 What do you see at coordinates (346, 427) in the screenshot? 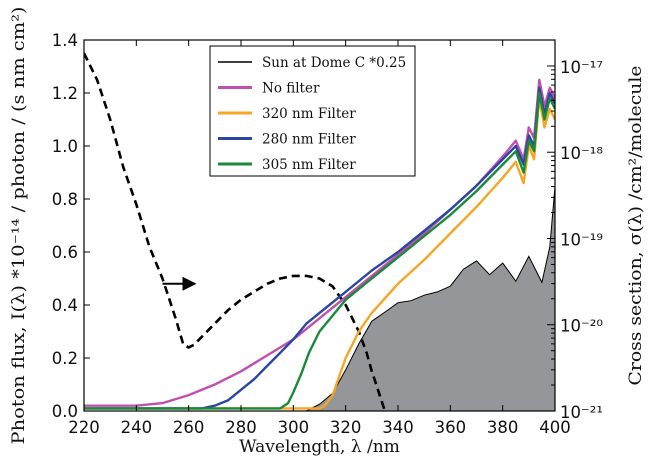
I see `x-tick-label: 320` at bounding box center [346, 427].